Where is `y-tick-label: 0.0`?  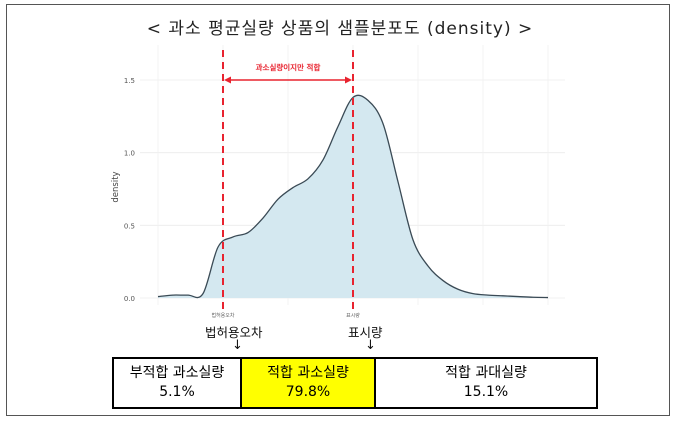
y-tick-label: 0.0 is located at coordinates (129, 299).